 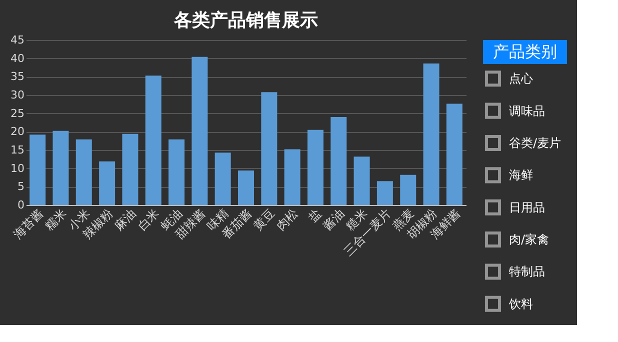 What do you see at coordinates (17, 95) in the screenshot?
I see `y-tick-label: 30` at bounding box center [17, 95].